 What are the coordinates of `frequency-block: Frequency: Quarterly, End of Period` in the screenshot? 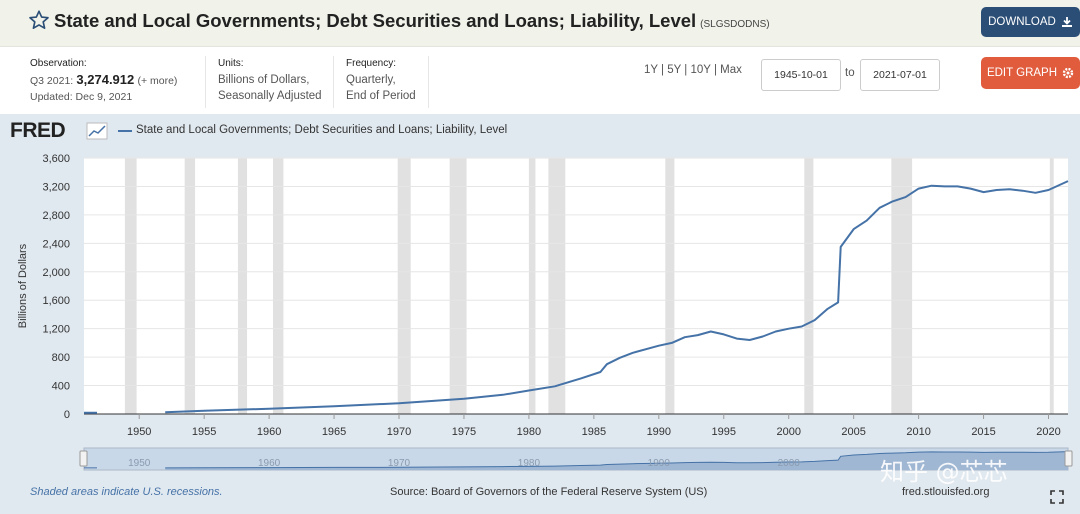 It's located at (381, 80).